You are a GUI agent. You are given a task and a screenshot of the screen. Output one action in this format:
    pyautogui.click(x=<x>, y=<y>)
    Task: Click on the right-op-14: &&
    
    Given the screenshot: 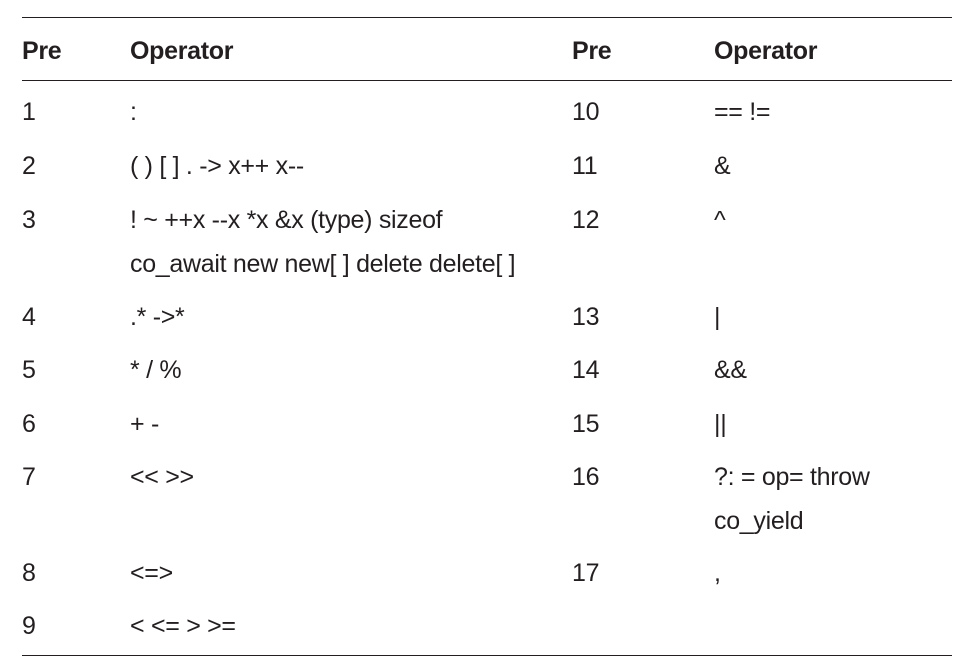 What is the action you would take?
    pyautogui.click(x=730, y=370)
    